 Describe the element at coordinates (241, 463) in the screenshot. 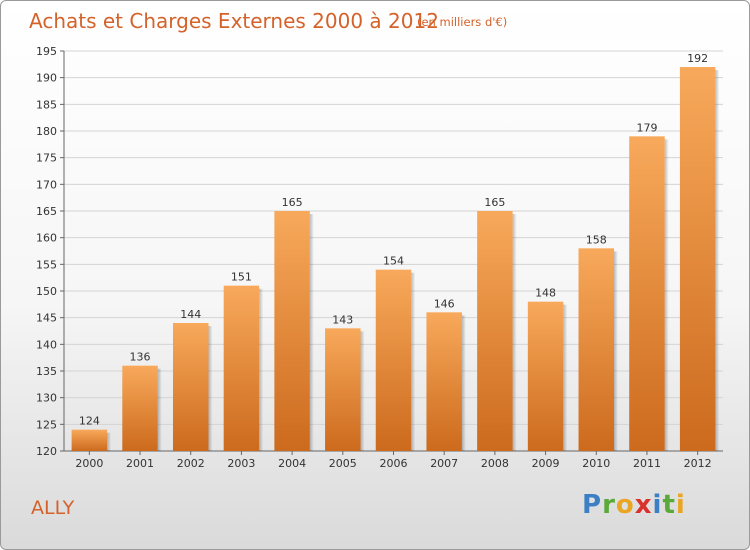

I see `x-tick-label: 2003` at that location.